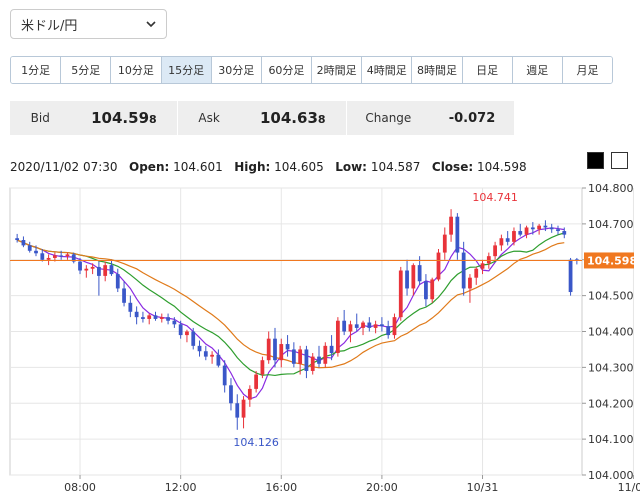 The width and height of the screenshot is (640, 498). Describe the element at coordinates (136, 70) in the screenshot. I see `tab-10min: 10分足` at that location.